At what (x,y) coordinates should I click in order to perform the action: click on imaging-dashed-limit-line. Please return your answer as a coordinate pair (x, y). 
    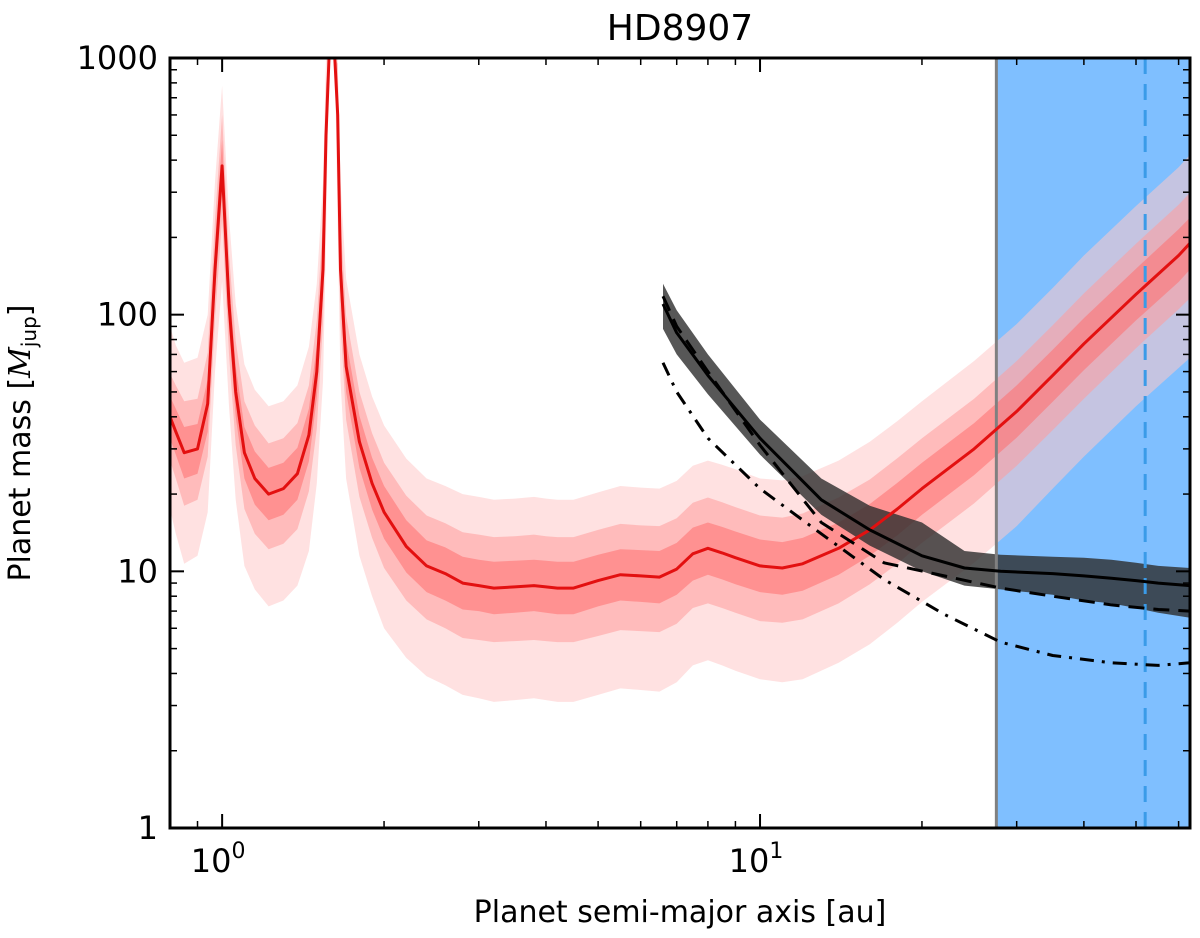
    Looking at the image, I should click on (925, 454).